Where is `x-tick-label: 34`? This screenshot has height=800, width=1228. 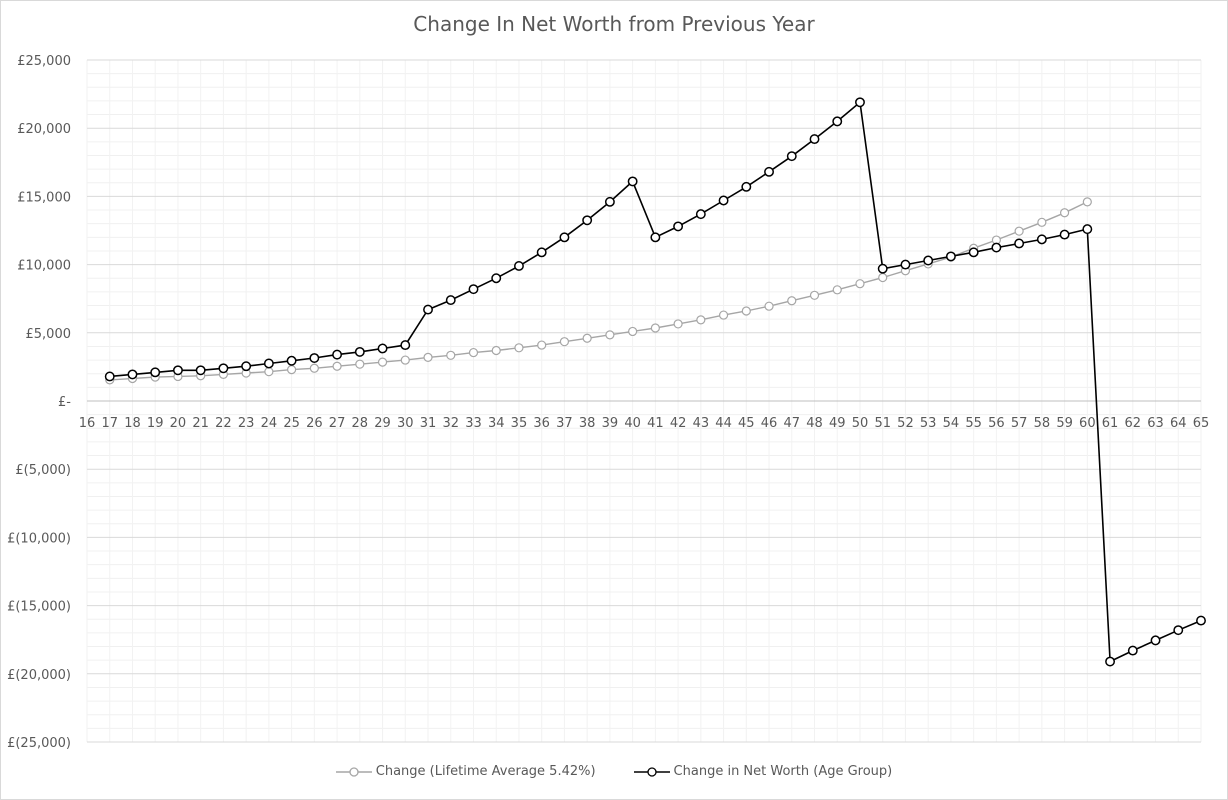 x-tick-label: 34 is located at coordinates (496, 423).